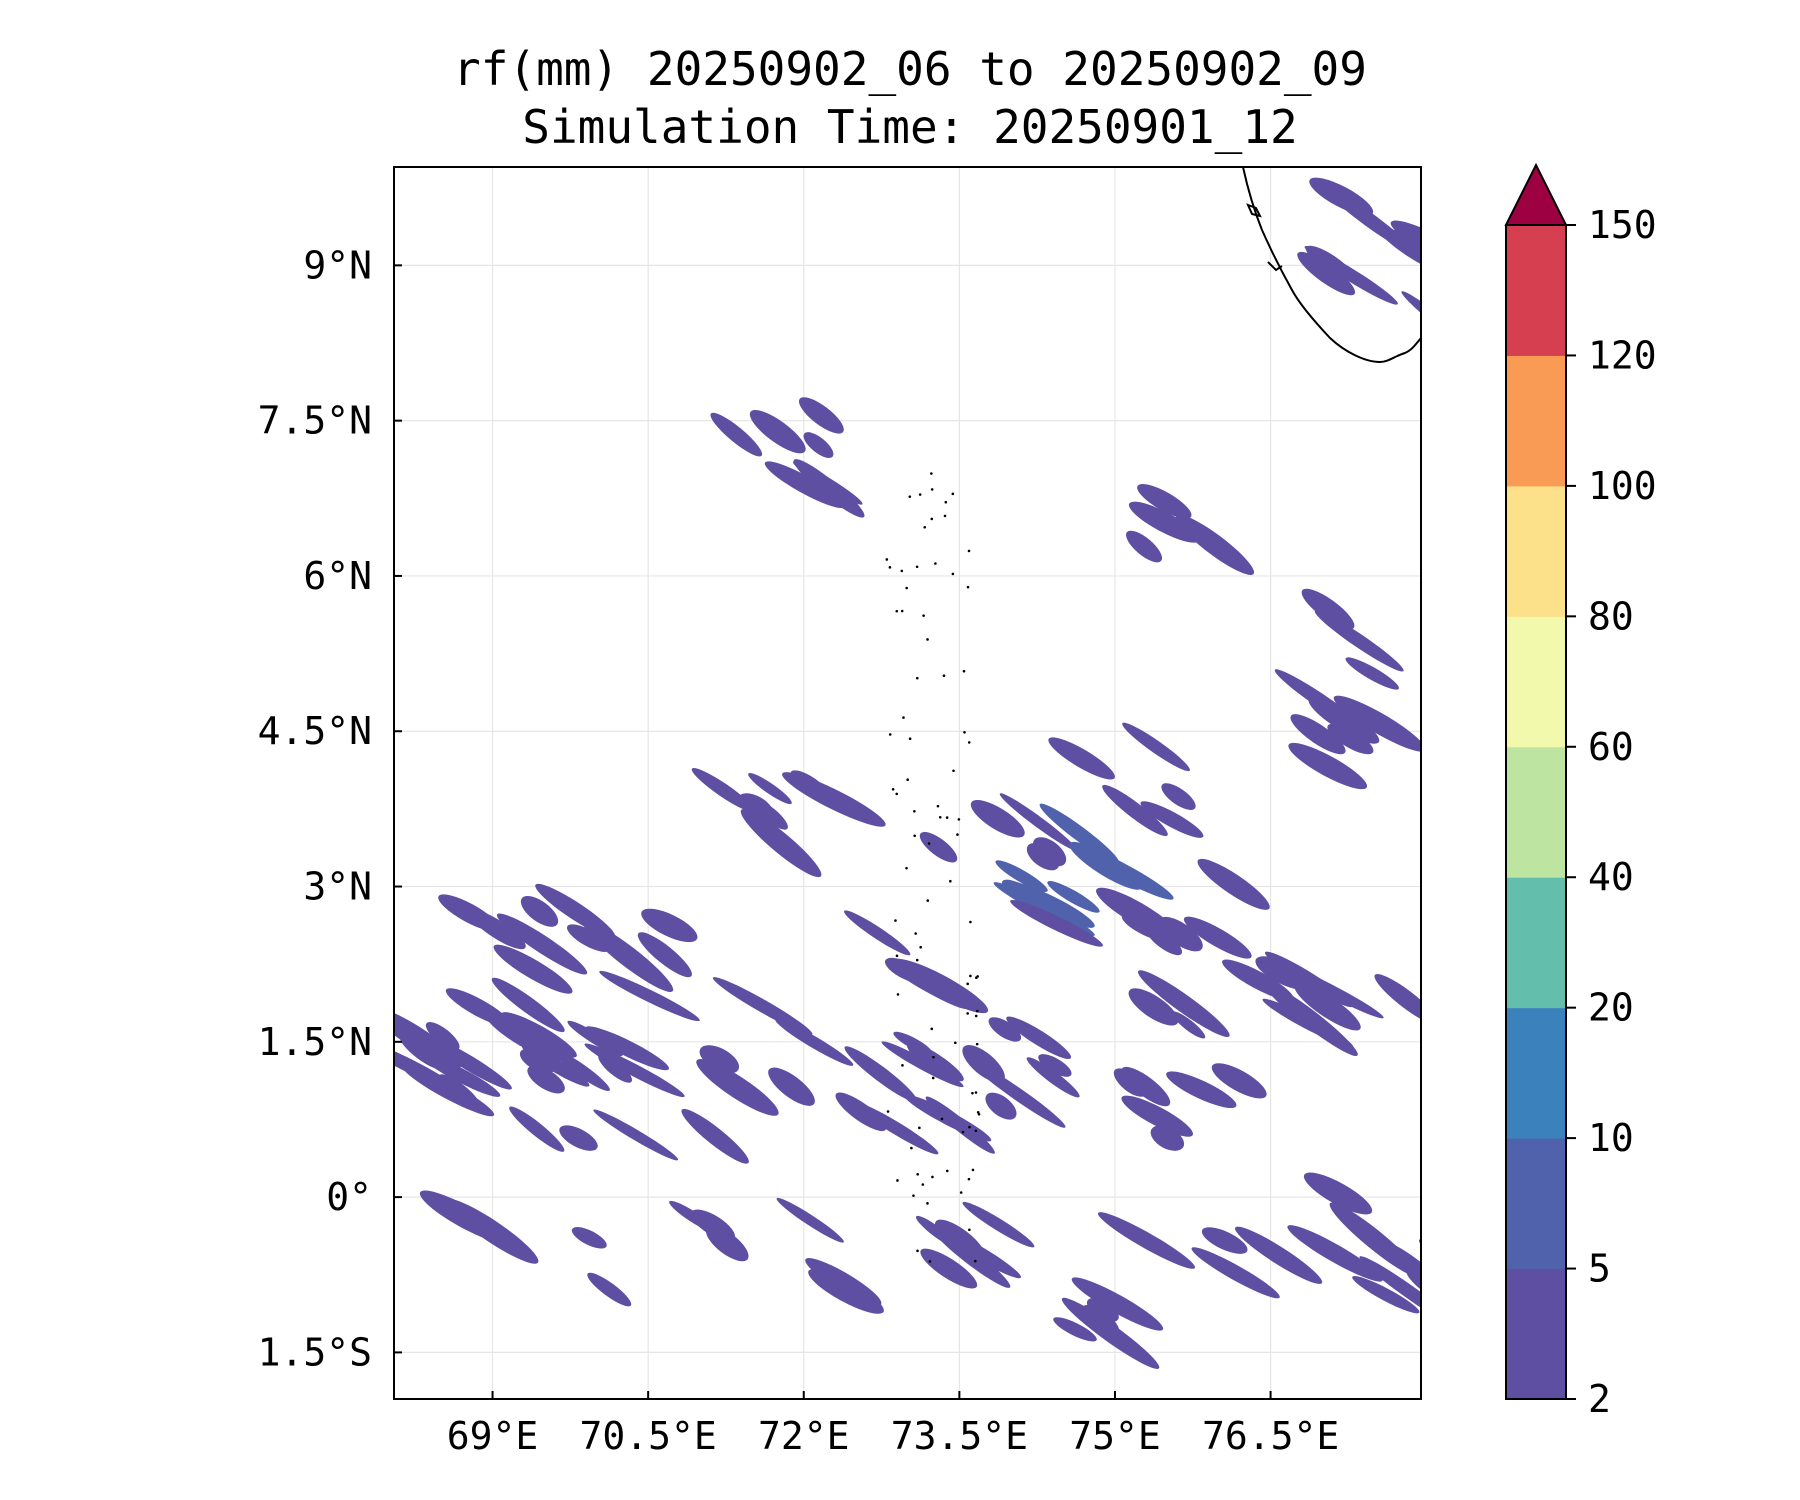  What do you see at coordinates (910, 69) in the screenshot?
I see `chart-title-line-1: rf(mm) 20250902_06 to 20250902_09` at bounding box center [910, 69].